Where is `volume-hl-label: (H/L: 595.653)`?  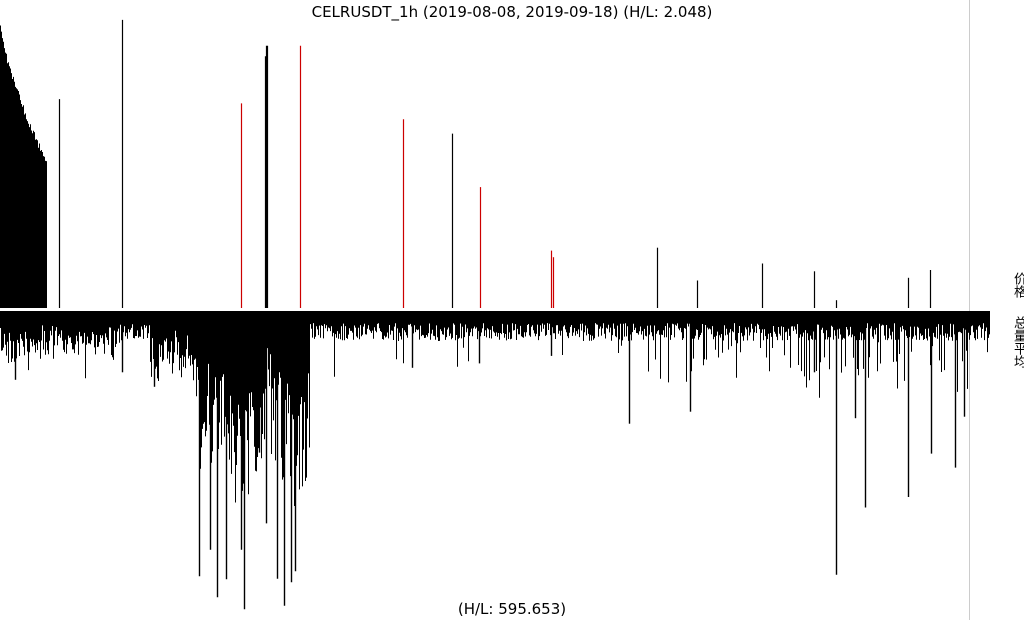
volume-hl-label: (H/L: 595.653) is located at coordinates (512, 609).